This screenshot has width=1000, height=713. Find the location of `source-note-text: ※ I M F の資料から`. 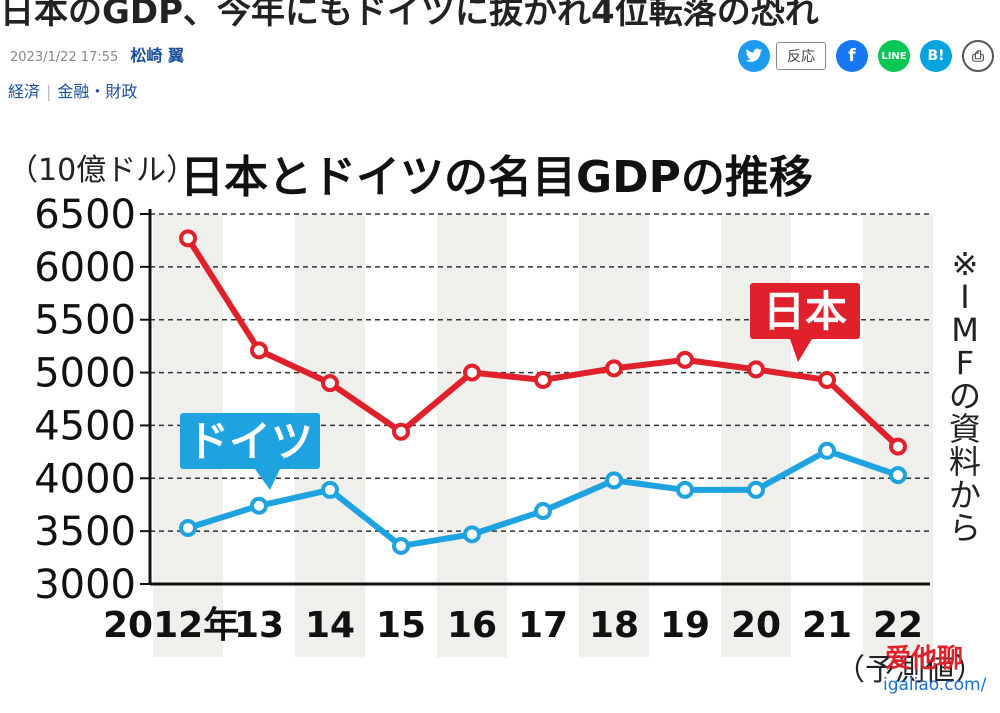

source-note-text: ※ I M F の資料から is located at coordinates (965, 396).